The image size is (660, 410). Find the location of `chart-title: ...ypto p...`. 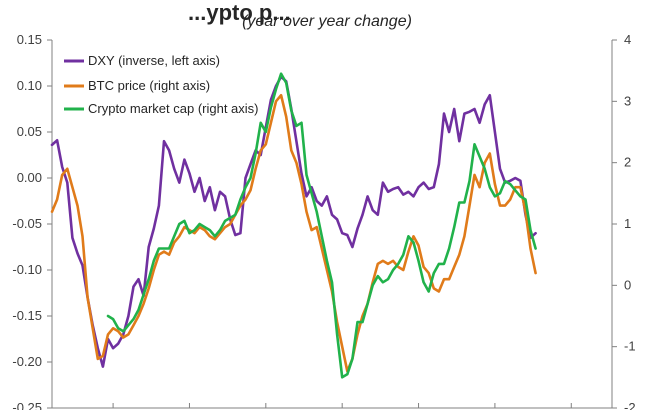

chart-title: ...ypto p... is located at coordinates (239, 12).